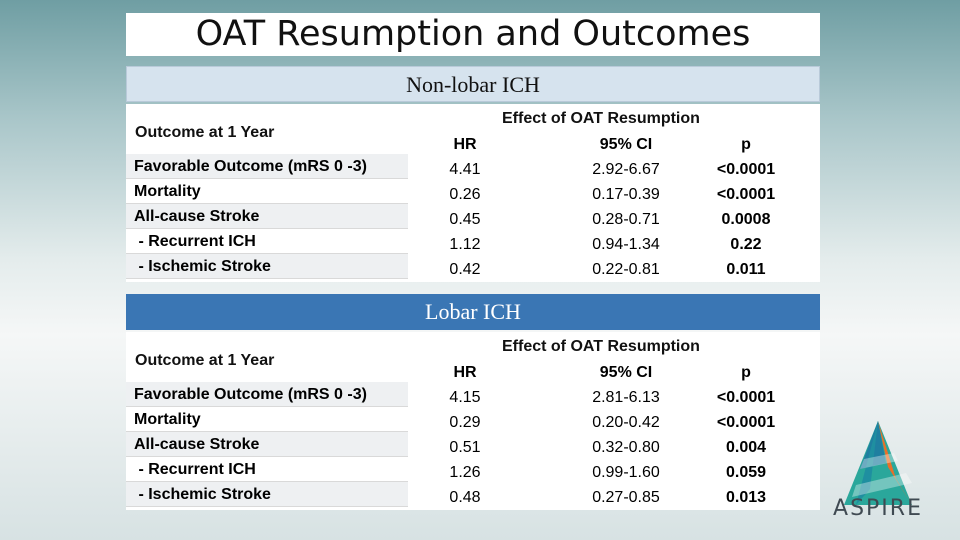 Image resolution: width=960 pixels, height=540 pixels. I want to click on p-value: 0.004, so click(746, 447).